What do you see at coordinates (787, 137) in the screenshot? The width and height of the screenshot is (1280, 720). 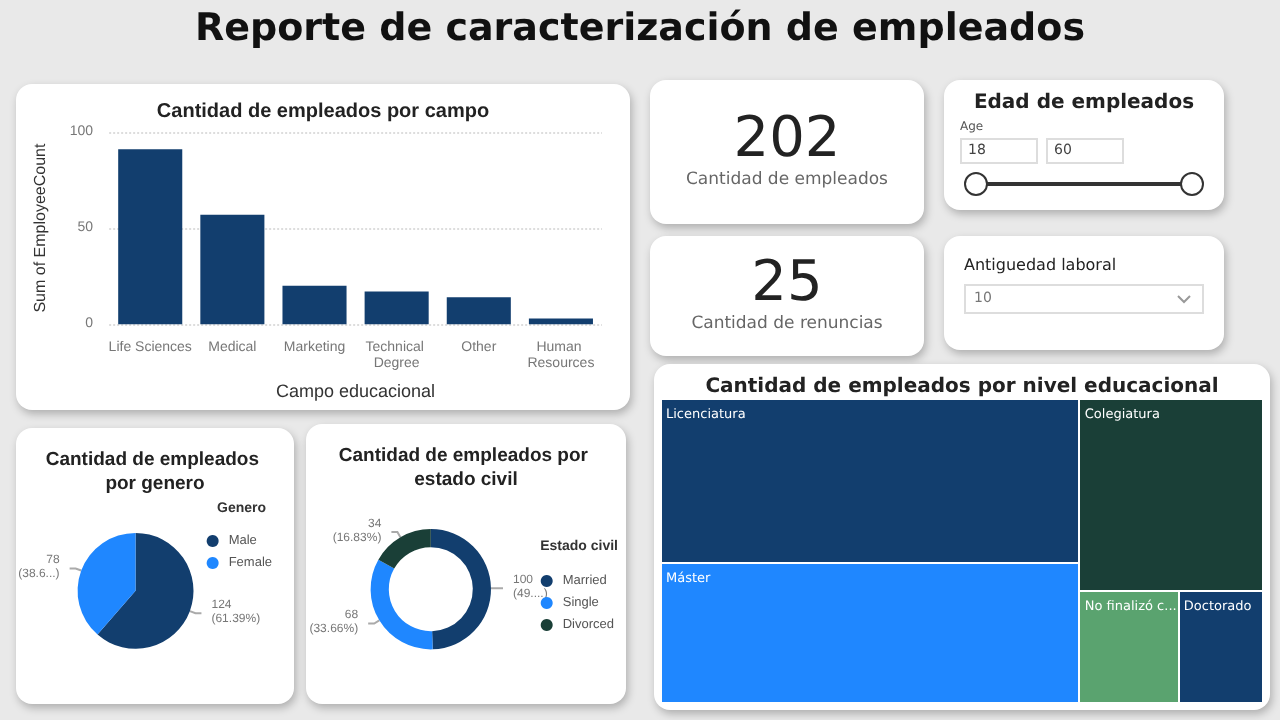 I see `text: 202` at bounding box center [787, 137].